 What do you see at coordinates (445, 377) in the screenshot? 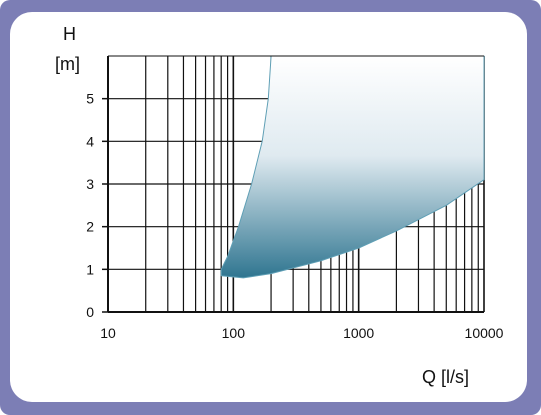
I see `x-axis-label: Q [l/s]` at bounding box center [445, 377].